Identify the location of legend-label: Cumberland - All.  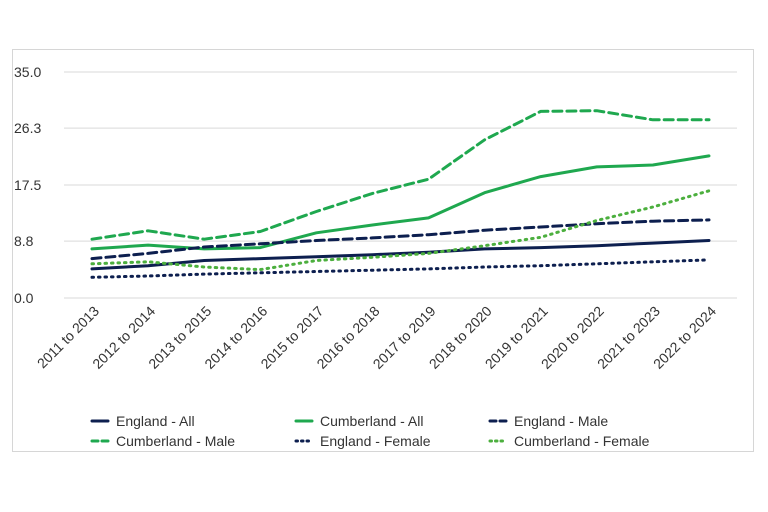
(372, 421).